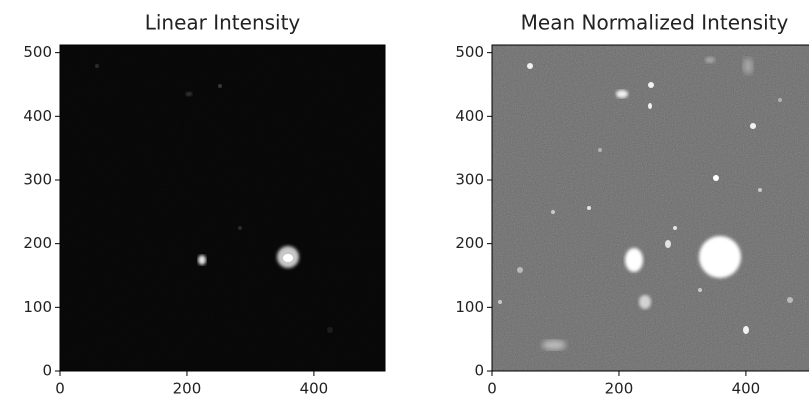 The width and height of the screenshot is (809, 403). I want to click on panel-title: Mean Normalized Intensity, so click(655, 23).